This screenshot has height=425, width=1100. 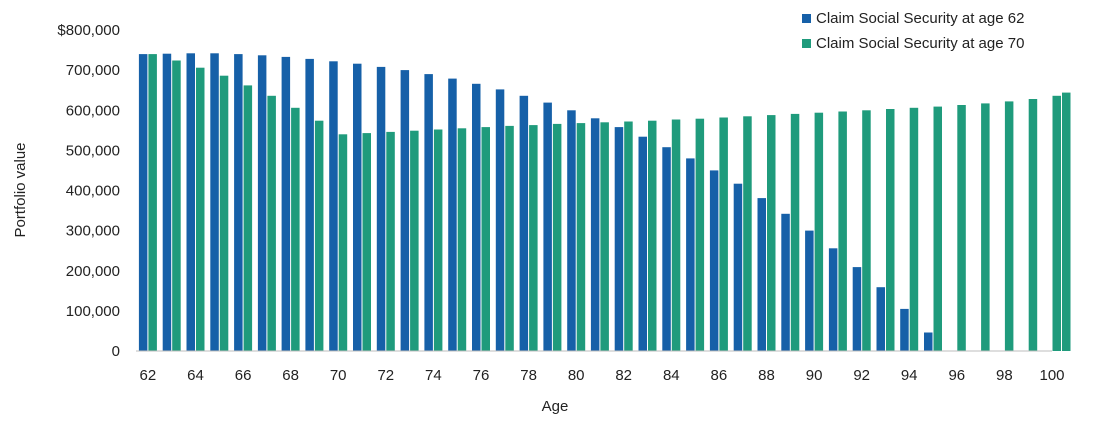 What do you see at coordinates (93, 191) in the screenshot?
I see `y-tick-label: 400,000` at bounding box center [93, 191].